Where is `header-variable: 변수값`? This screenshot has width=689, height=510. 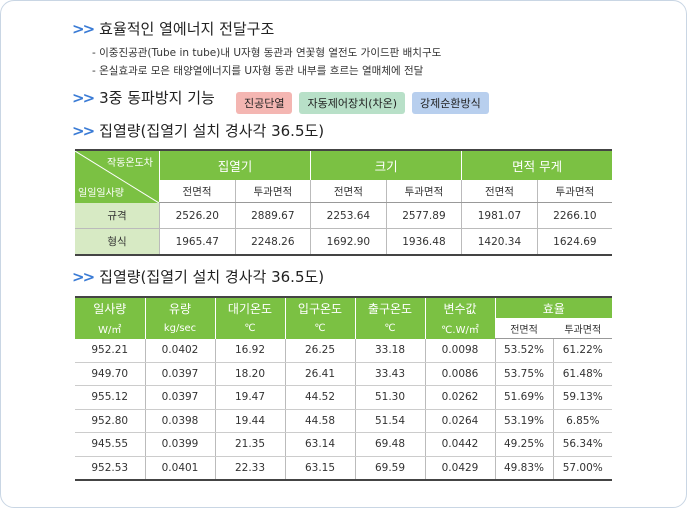
header-variable: 변수값 is located at coordinates (459, 307).